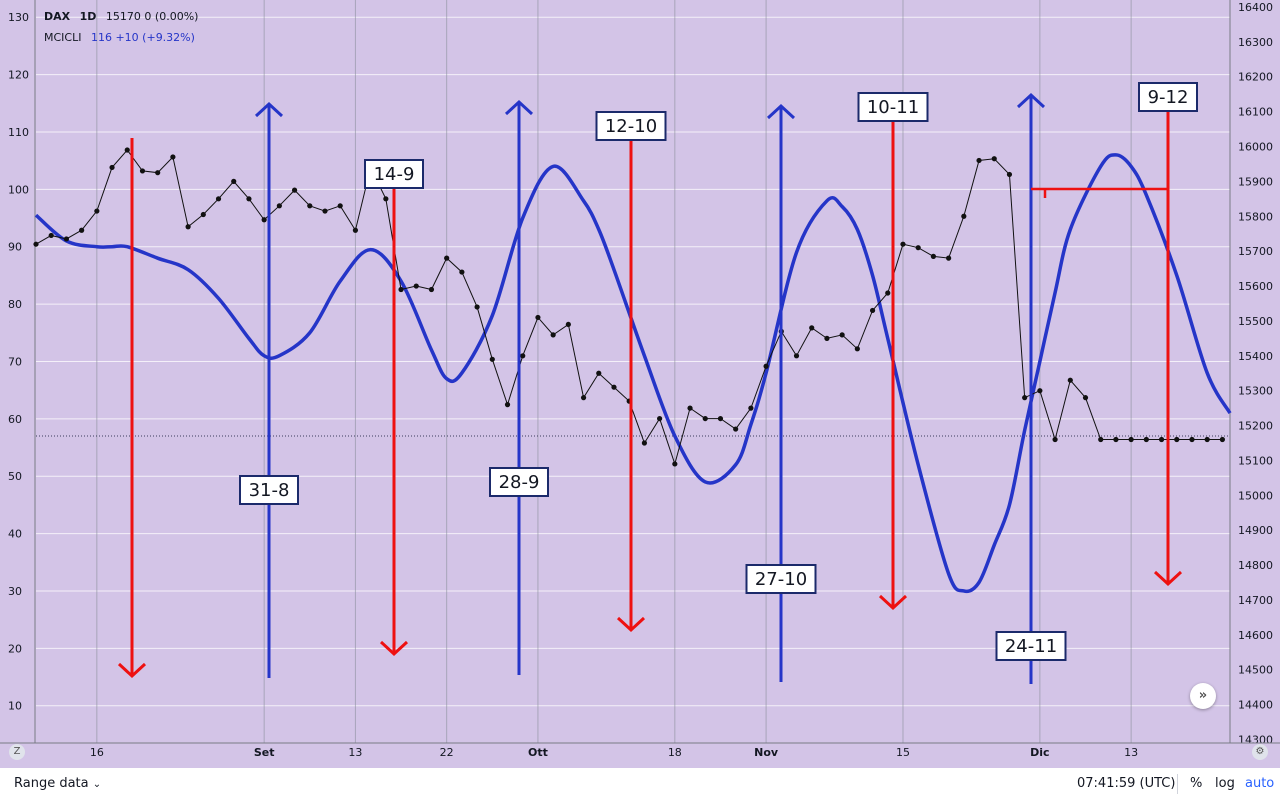  I want to click on right-tick-label: 16200, so click(1255, 77).